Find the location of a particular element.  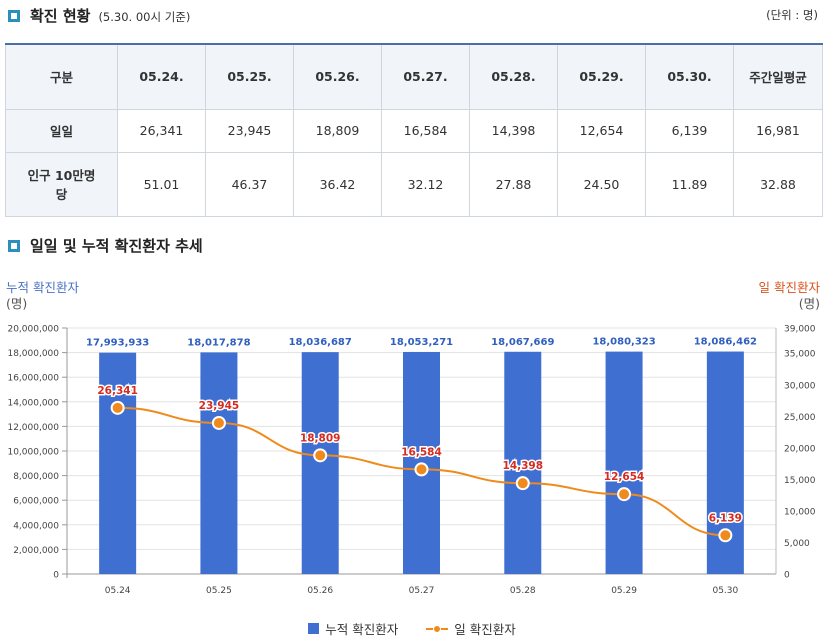

left-tick-label: 8,000,000 is located at coordinates (36, 477).